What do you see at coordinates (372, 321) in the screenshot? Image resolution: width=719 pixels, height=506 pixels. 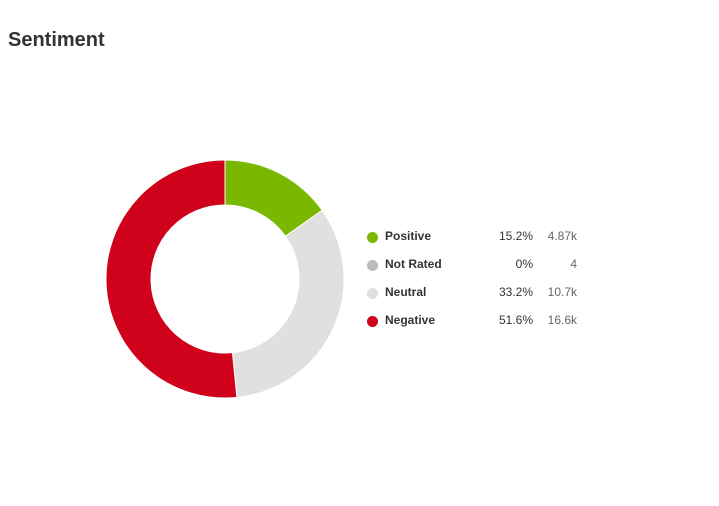 I see `legend-swatch-negative` at bounding box center [372, 321].